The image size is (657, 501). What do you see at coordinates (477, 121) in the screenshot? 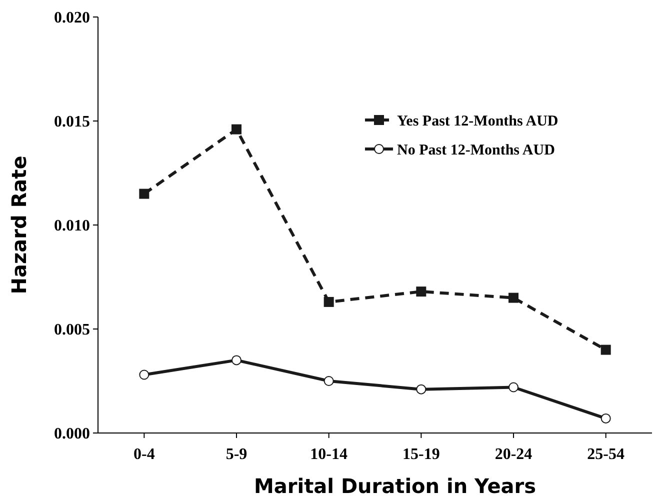
I see `legend-label: Yes Past 12-Months AUD` at bounding box center [477, 121].